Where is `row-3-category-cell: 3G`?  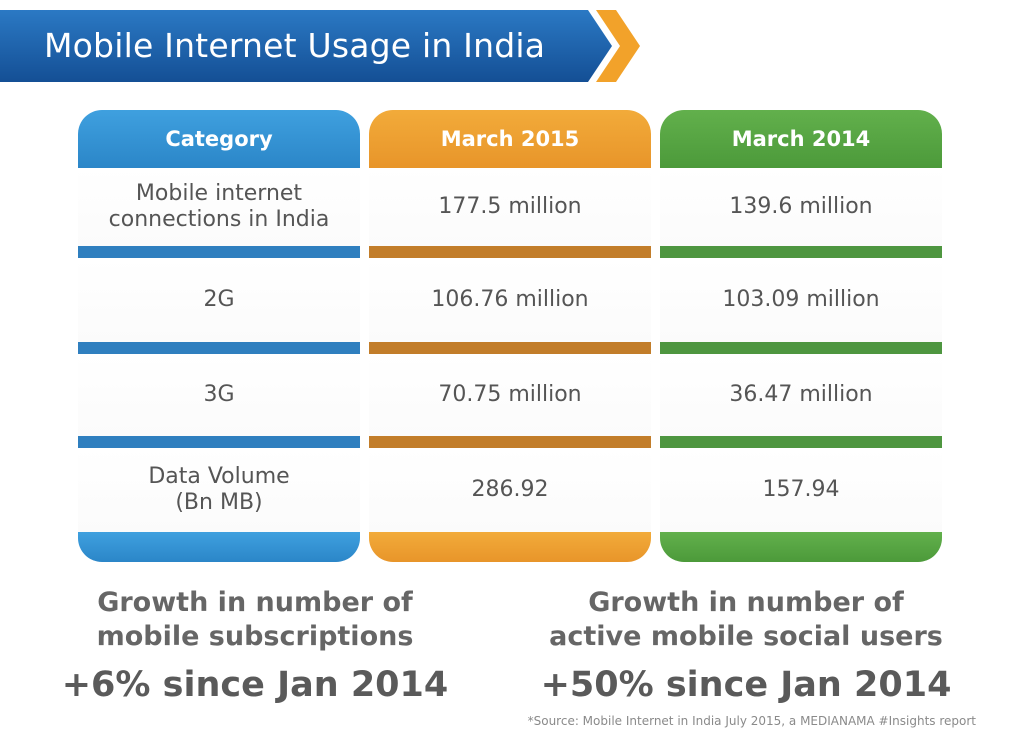
row-3-category-cell: 3G is located at coordinates (219, 395).